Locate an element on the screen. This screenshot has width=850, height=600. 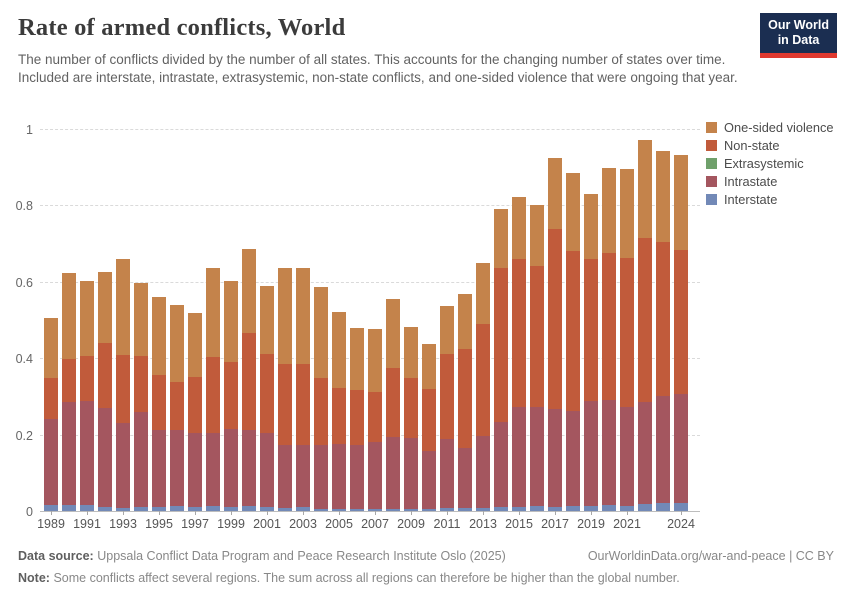
intrastate-swatch-icon is located at coordinates (711, 181).